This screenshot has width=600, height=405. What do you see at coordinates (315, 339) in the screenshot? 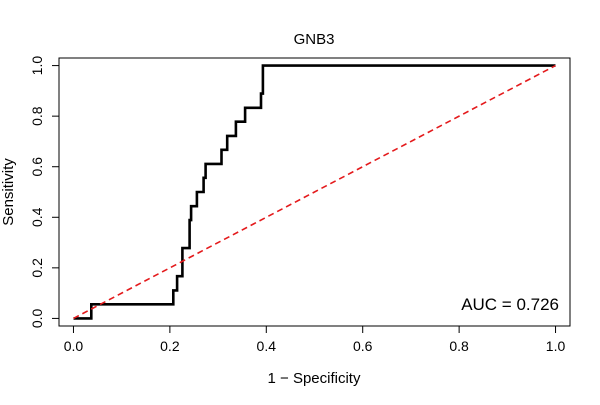
I see `x-axis: 0.0 0.2 0.4 0.6 0.8 1.0` at bounding box center [315, 339].